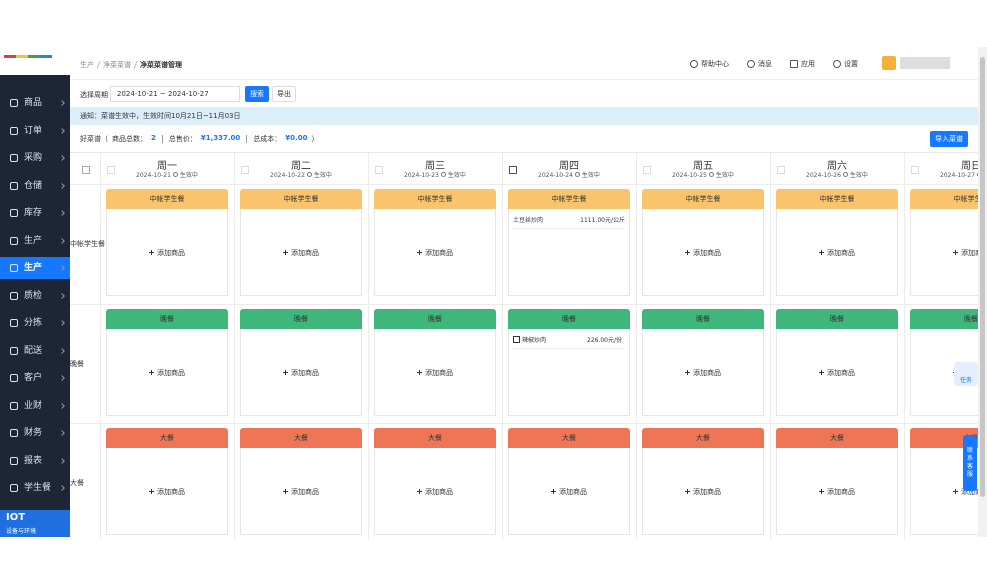 The height and width of the screenshot is (587, 987). I want to click on header-action: 设置, so click(845, 64).